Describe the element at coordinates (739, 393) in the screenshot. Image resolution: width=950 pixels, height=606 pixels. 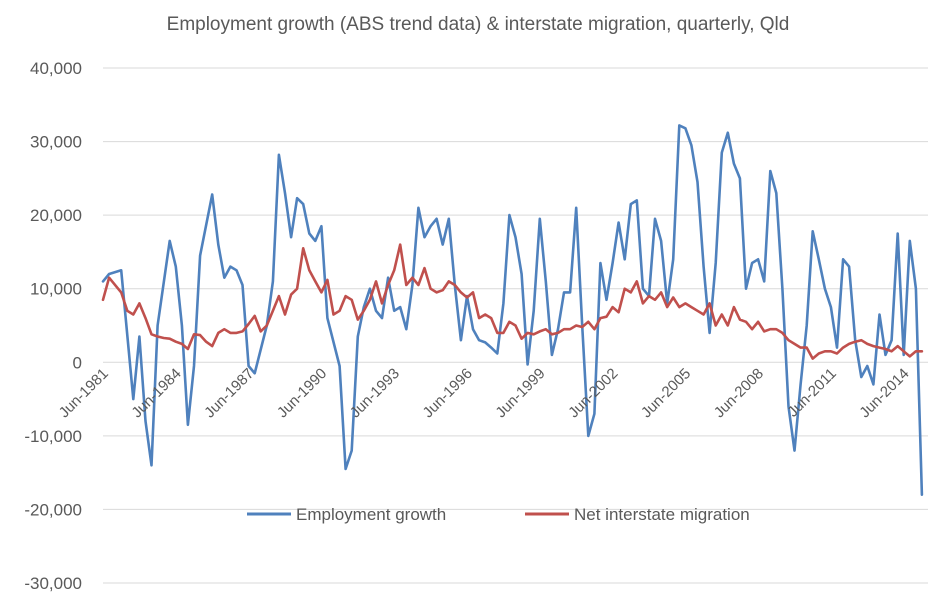
I see `x-tick-label: Jun-2008` at that location.